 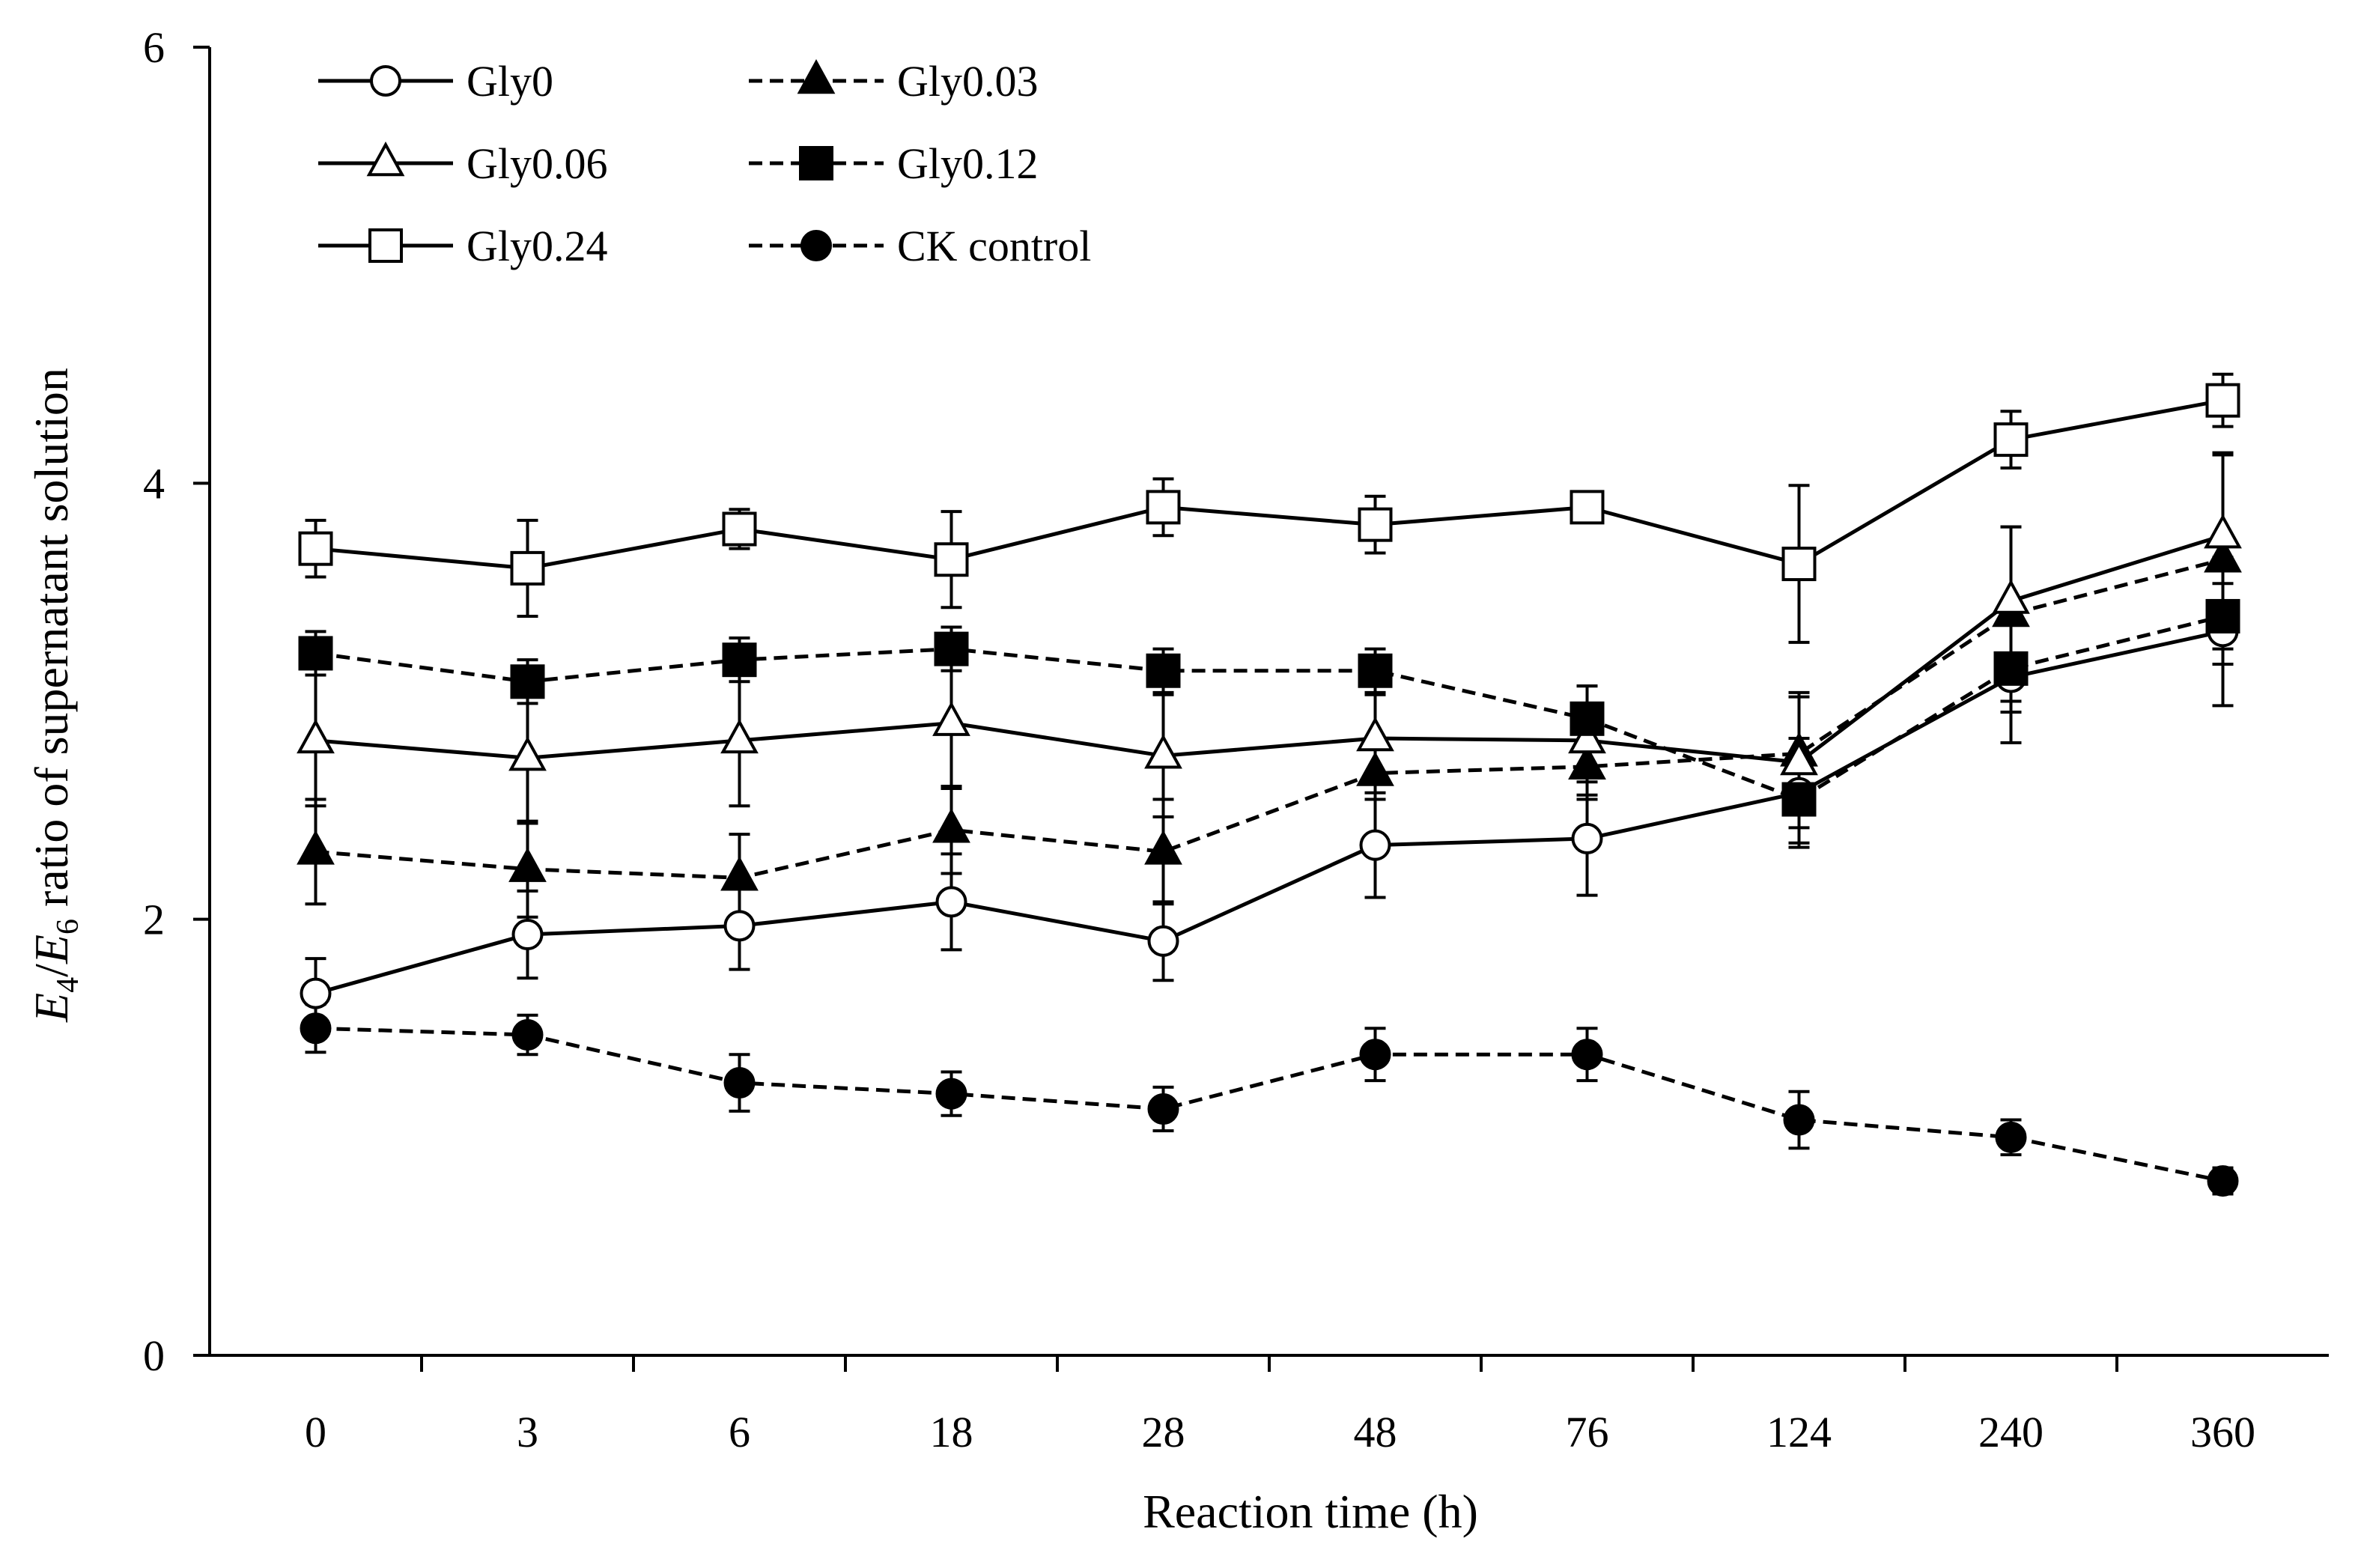 I want to click on y-tick-label: 4, so click(x=154, y=484).